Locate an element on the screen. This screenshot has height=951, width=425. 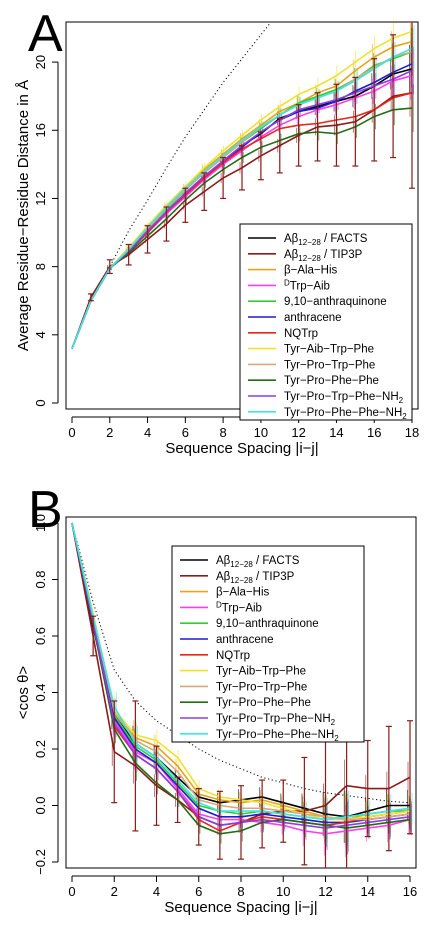
y-tick-label: 16 is located at coordinates (40, 130).